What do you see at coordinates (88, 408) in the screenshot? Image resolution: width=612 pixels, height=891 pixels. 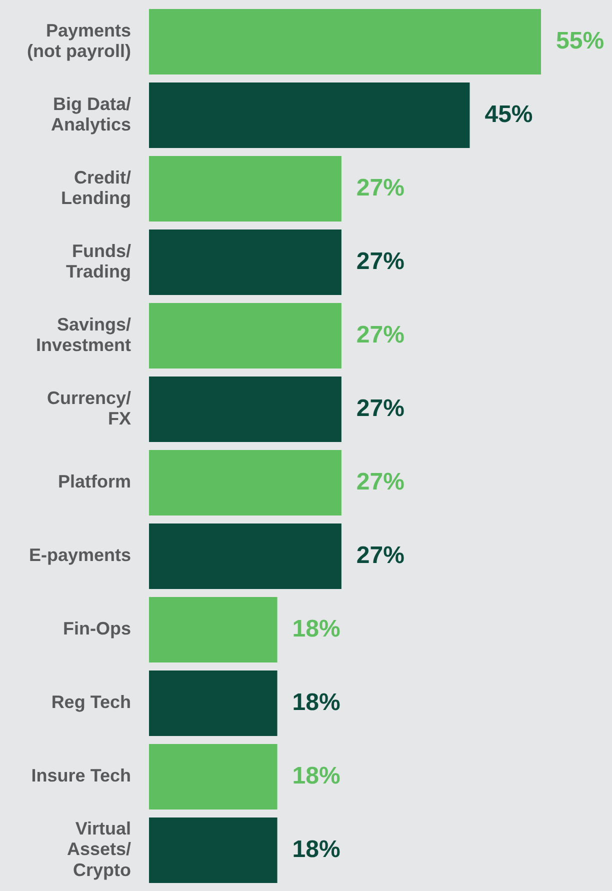 I see `y-tick-label: Currency/ FX` at bounding box center [88, 408].